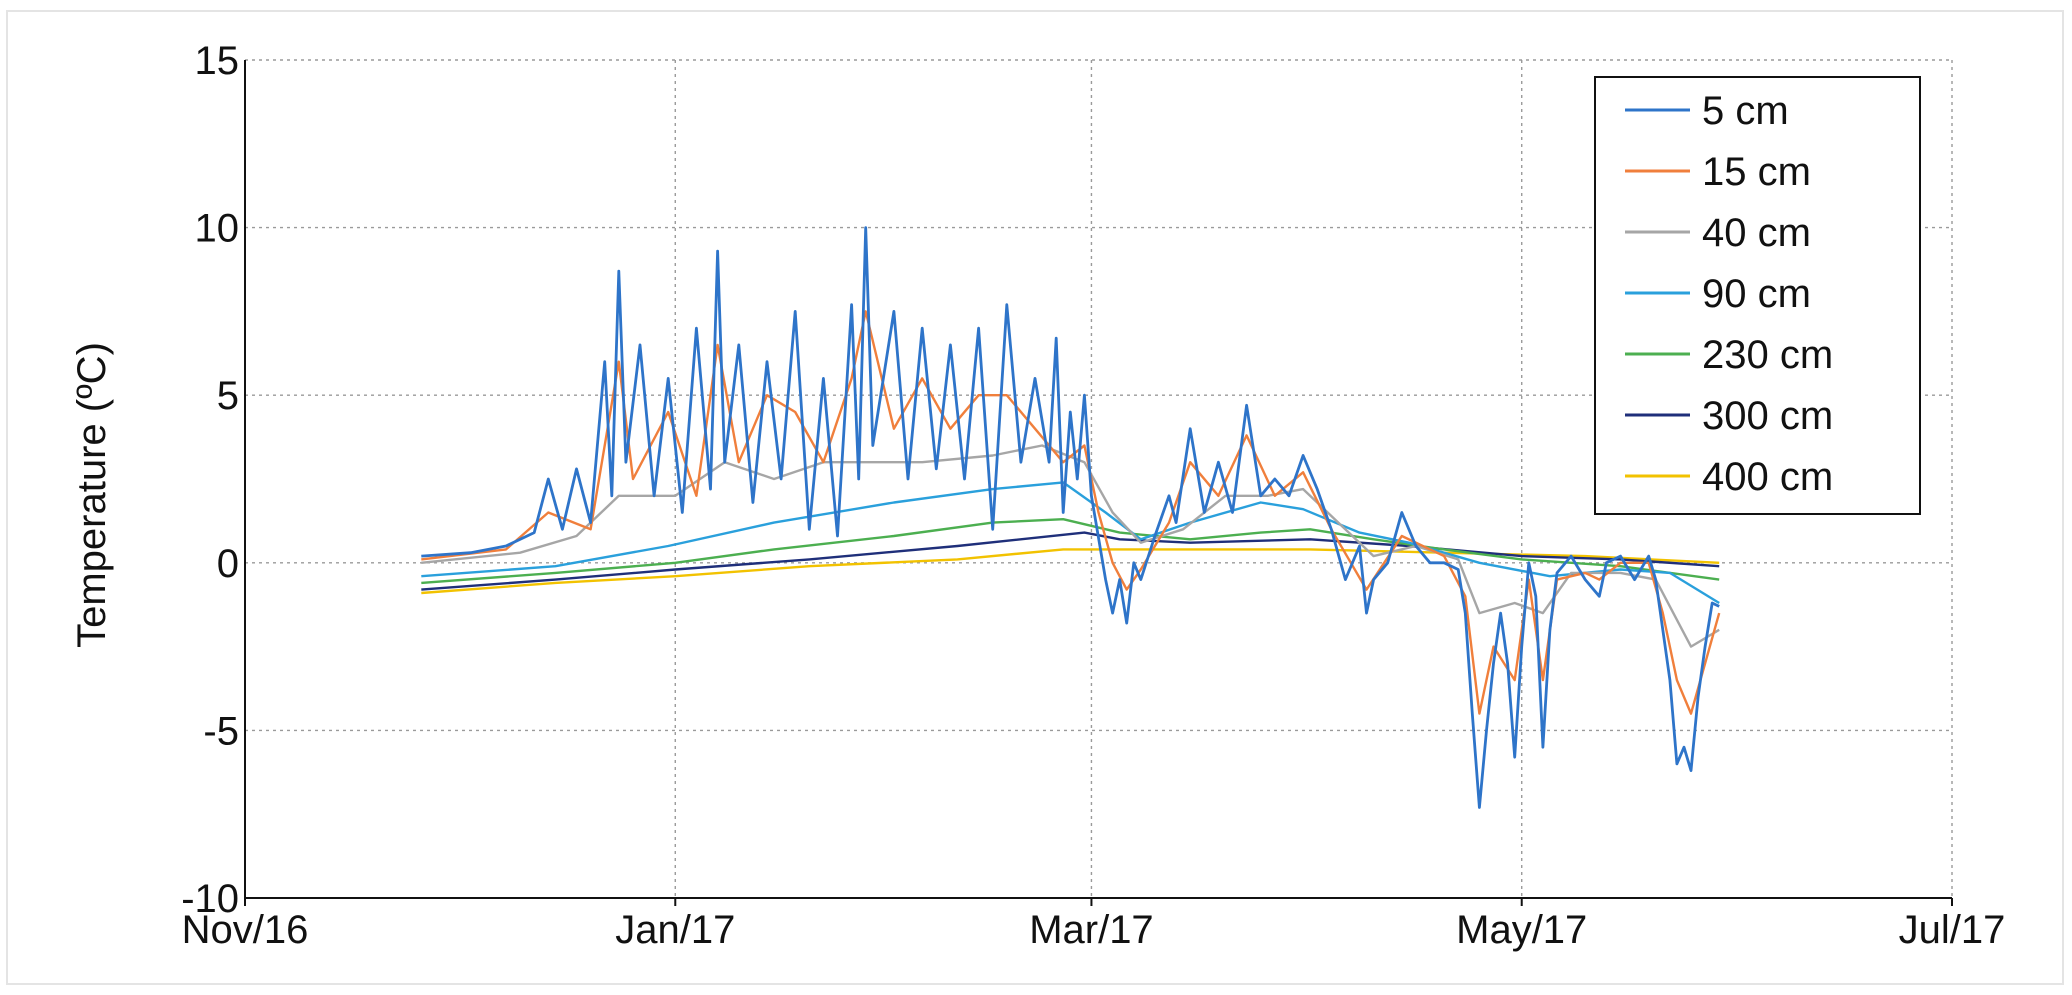 The width and height of the screenshot is (2072, 995). I want to click on y-tick-label: 5, so click(228, 396).